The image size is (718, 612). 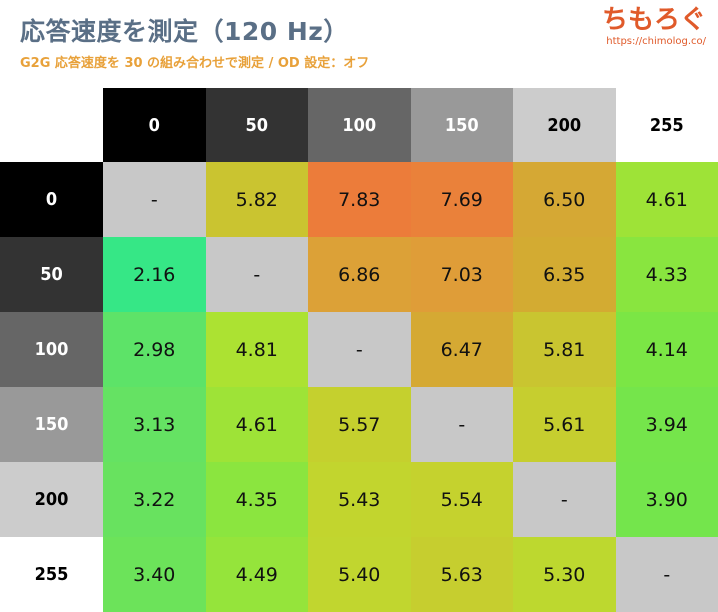 What do you see at coordinates (461, 199) in the screenshot?
I see `heatmap-cell: 7.69` at bounding box center [461, 199].